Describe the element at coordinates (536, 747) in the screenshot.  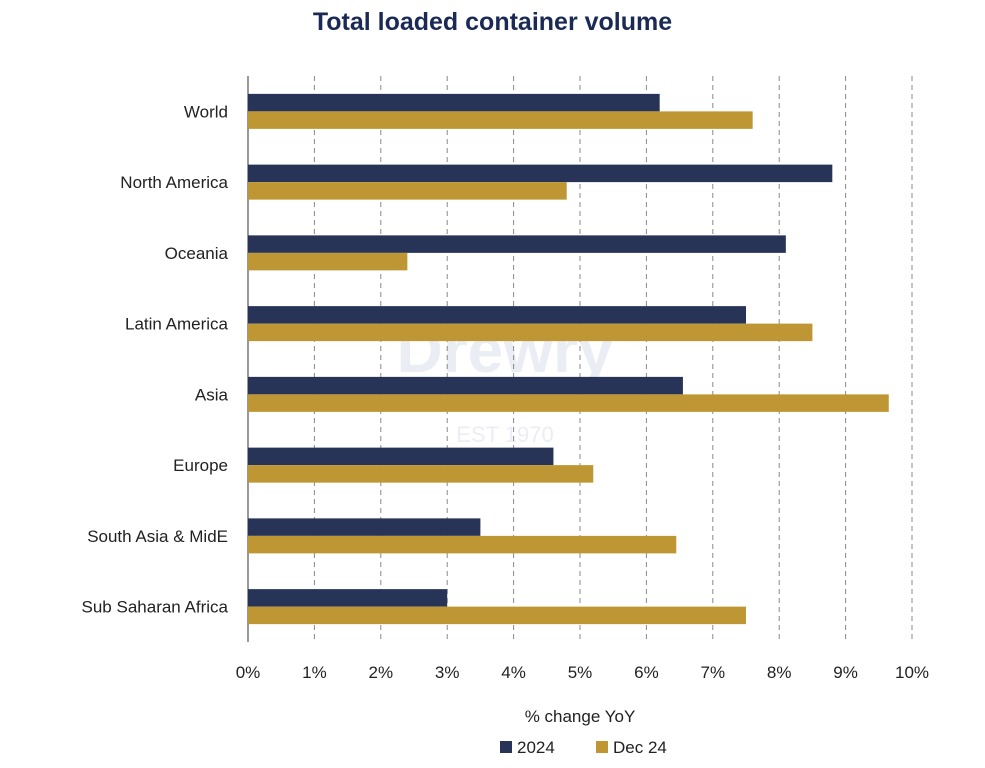
I see `legend-label: 2024` at that location.